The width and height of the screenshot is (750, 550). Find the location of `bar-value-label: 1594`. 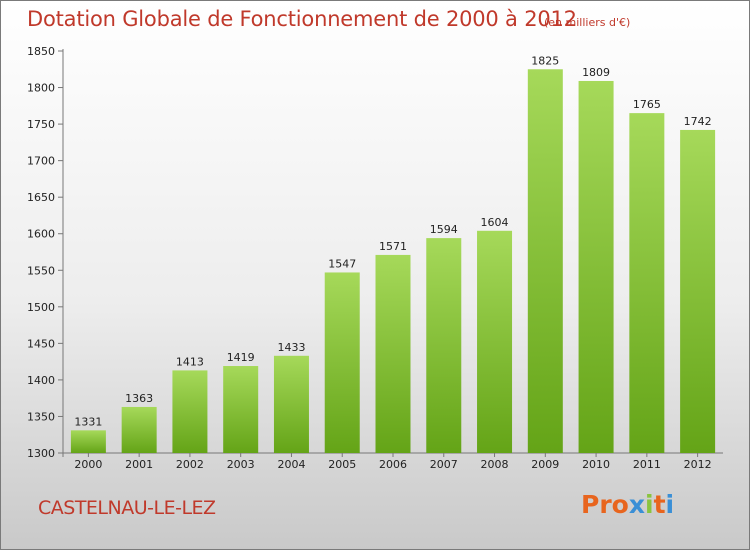

bar-value-label: 1594 is located at coordinates (444, 229).